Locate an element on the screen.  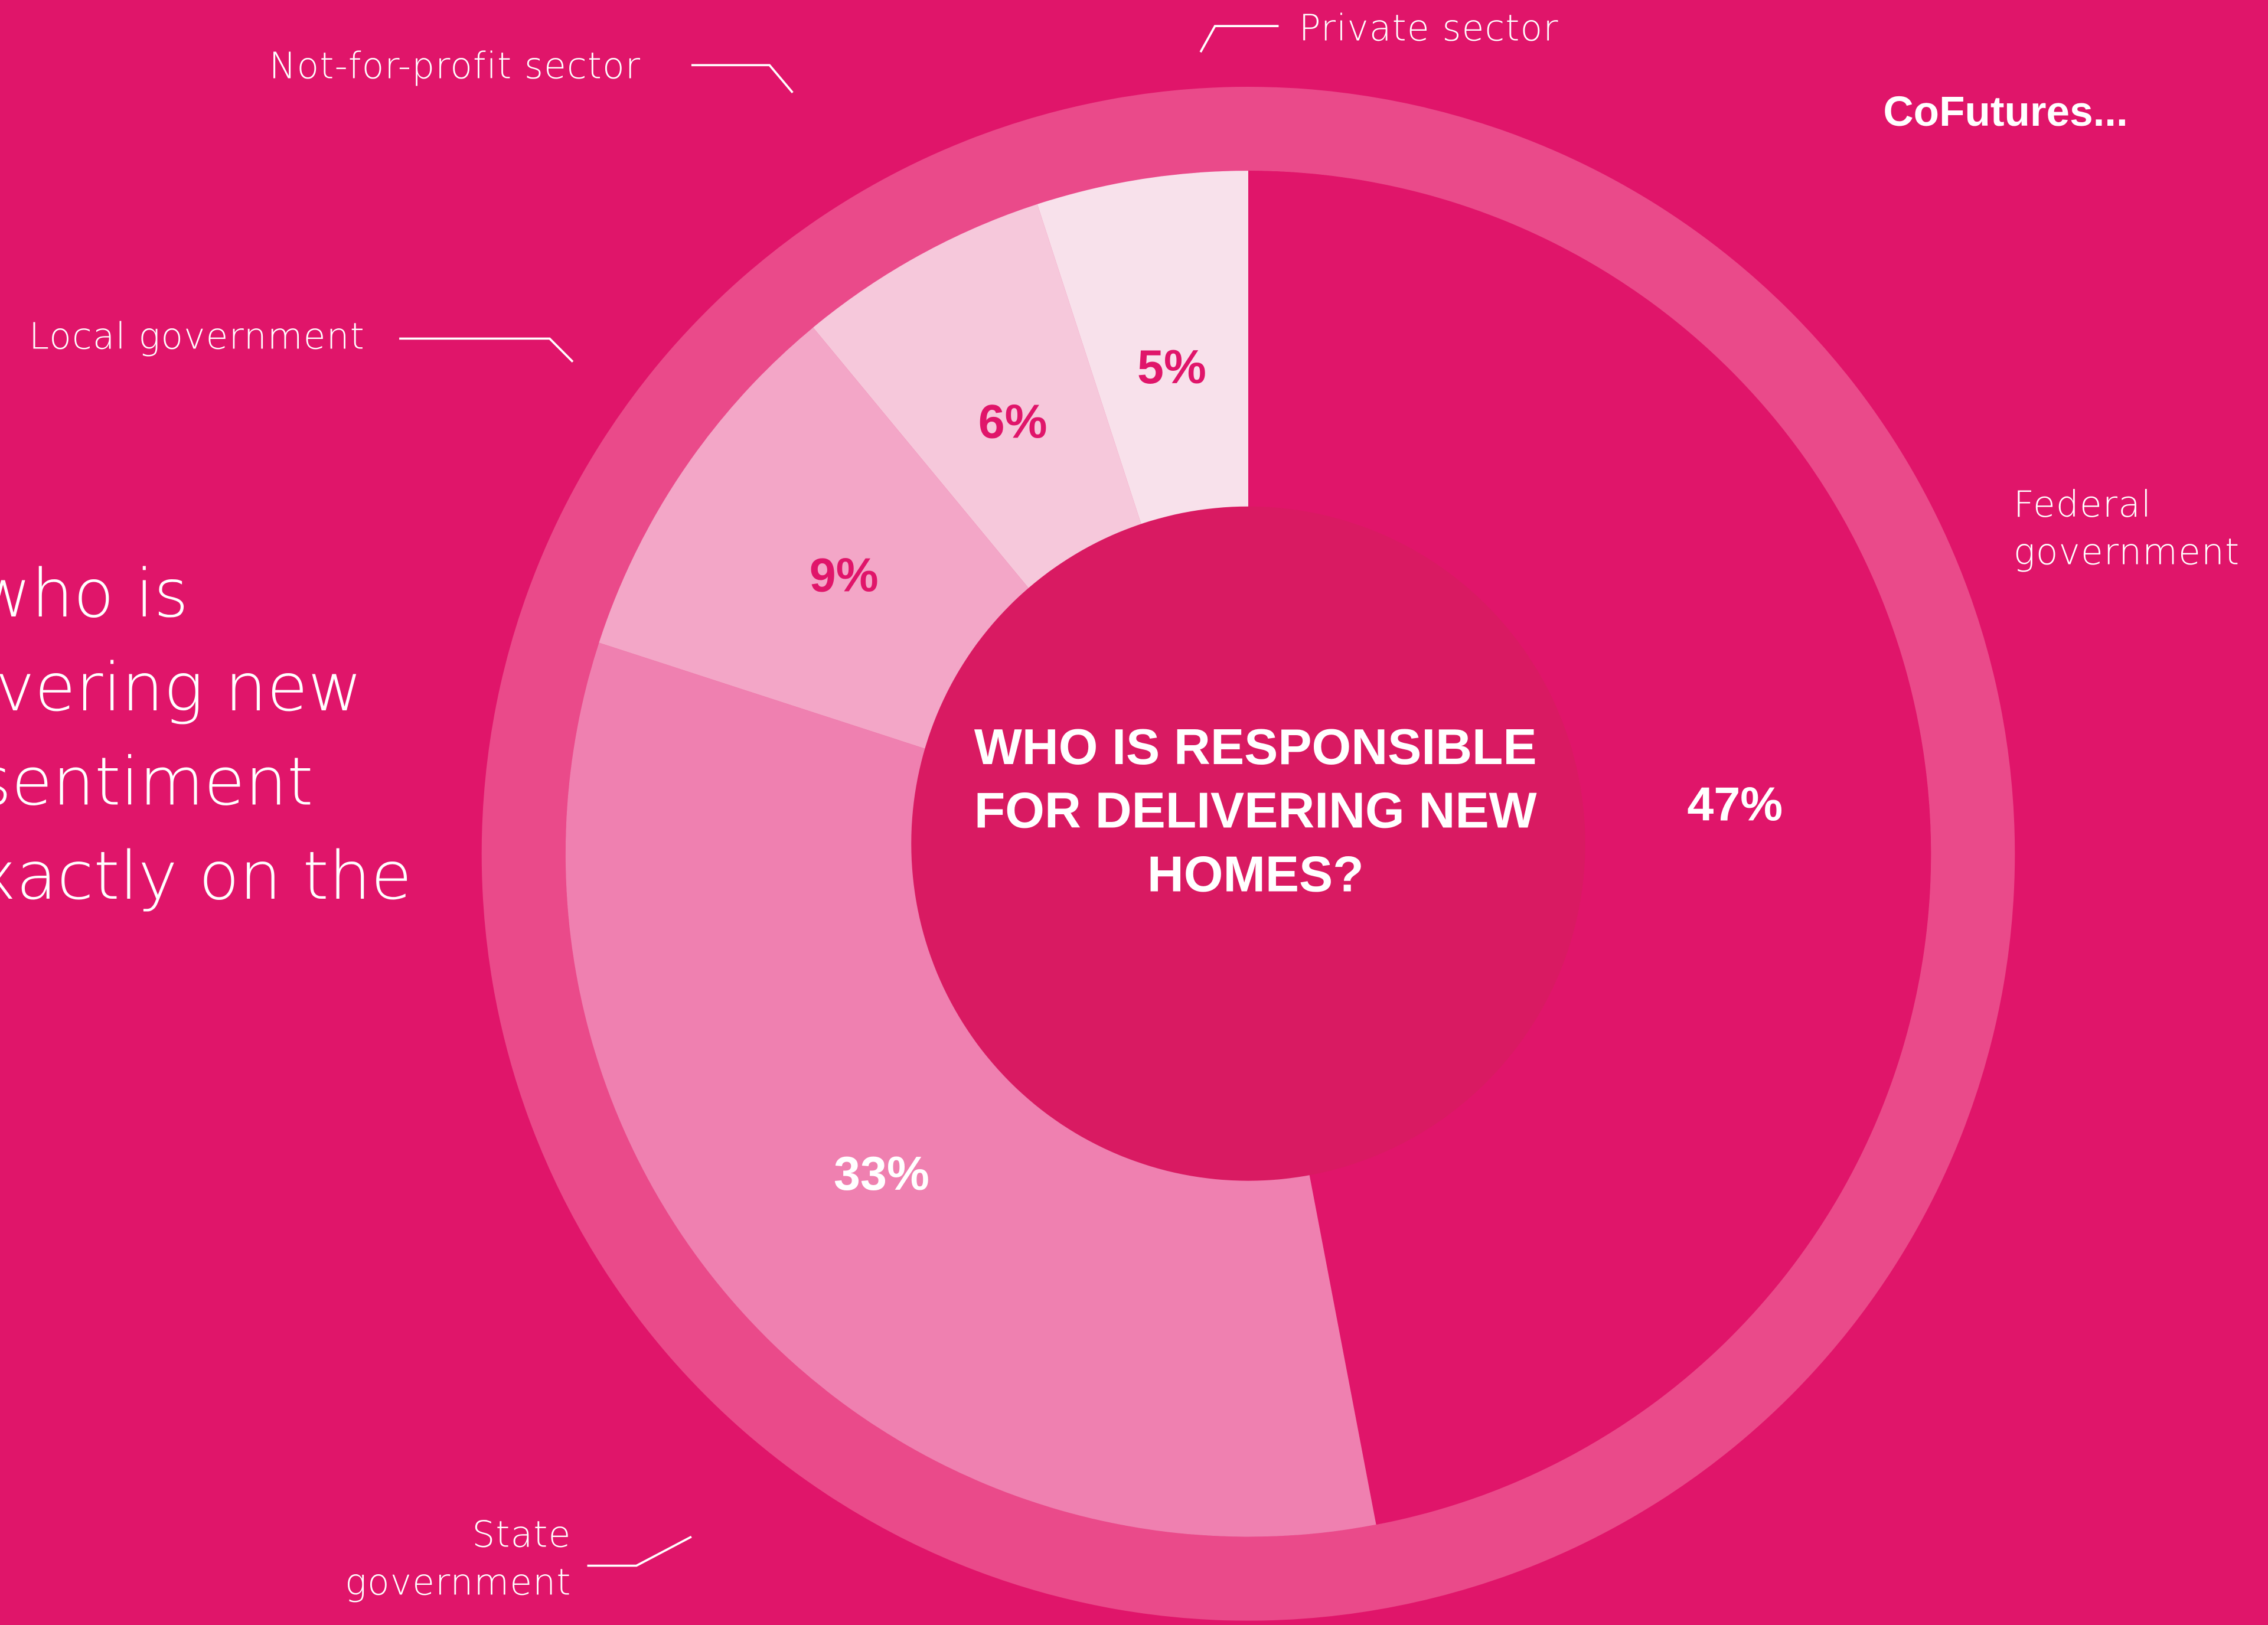
category-label: Private sector is located at coordinates (1429, 28).